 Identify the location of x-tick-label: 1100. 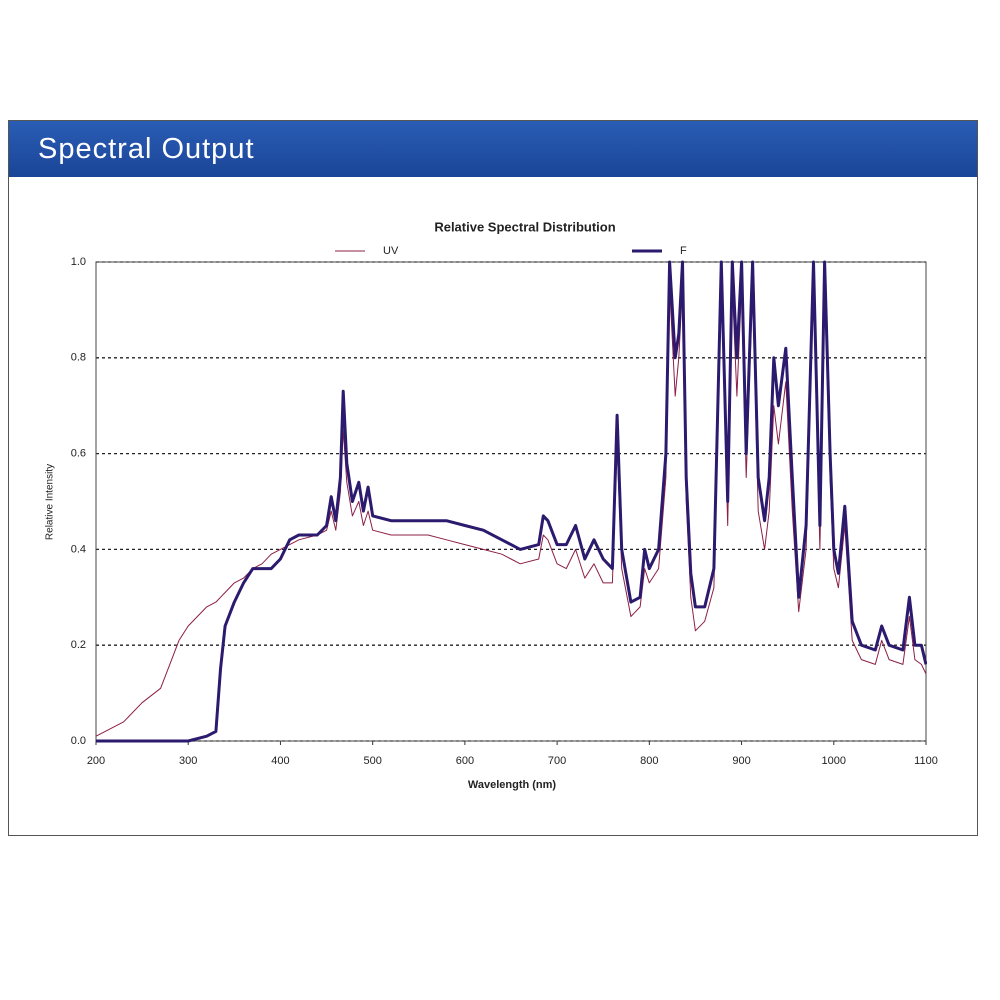
(926, 761).